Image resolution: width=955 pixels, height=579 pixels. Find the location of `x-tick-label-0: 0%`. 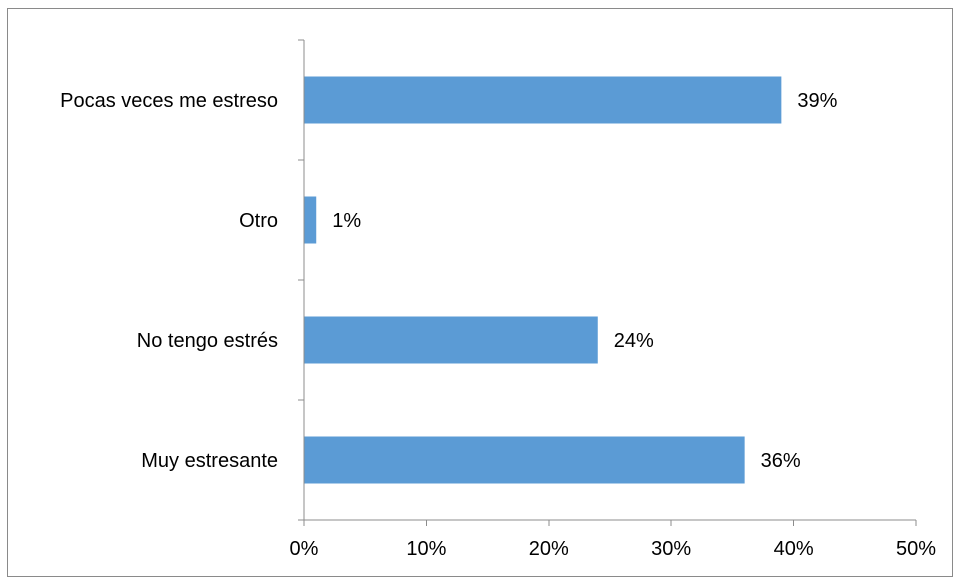

x-tick-label-0: 0% is located at coordinates (304, 549).